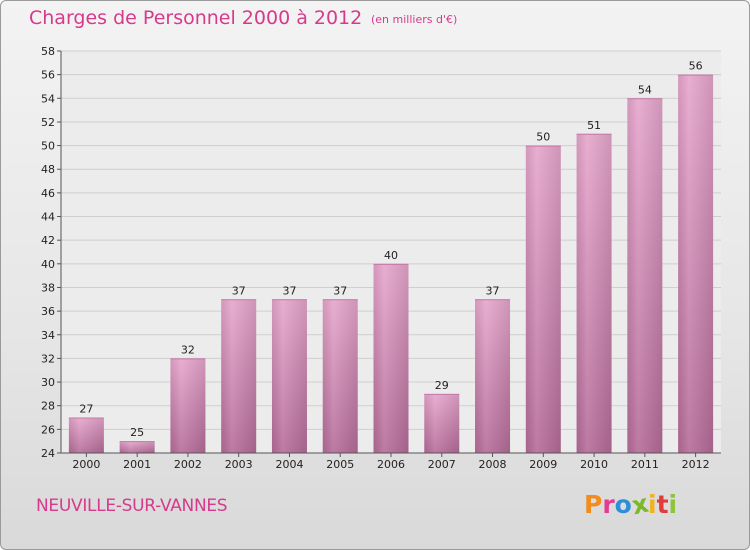 This screenshot has width=750, height=550. Describe the element at coordinates (48, 311) in the screenshot. I see `y-tick-label: 36` at that location.